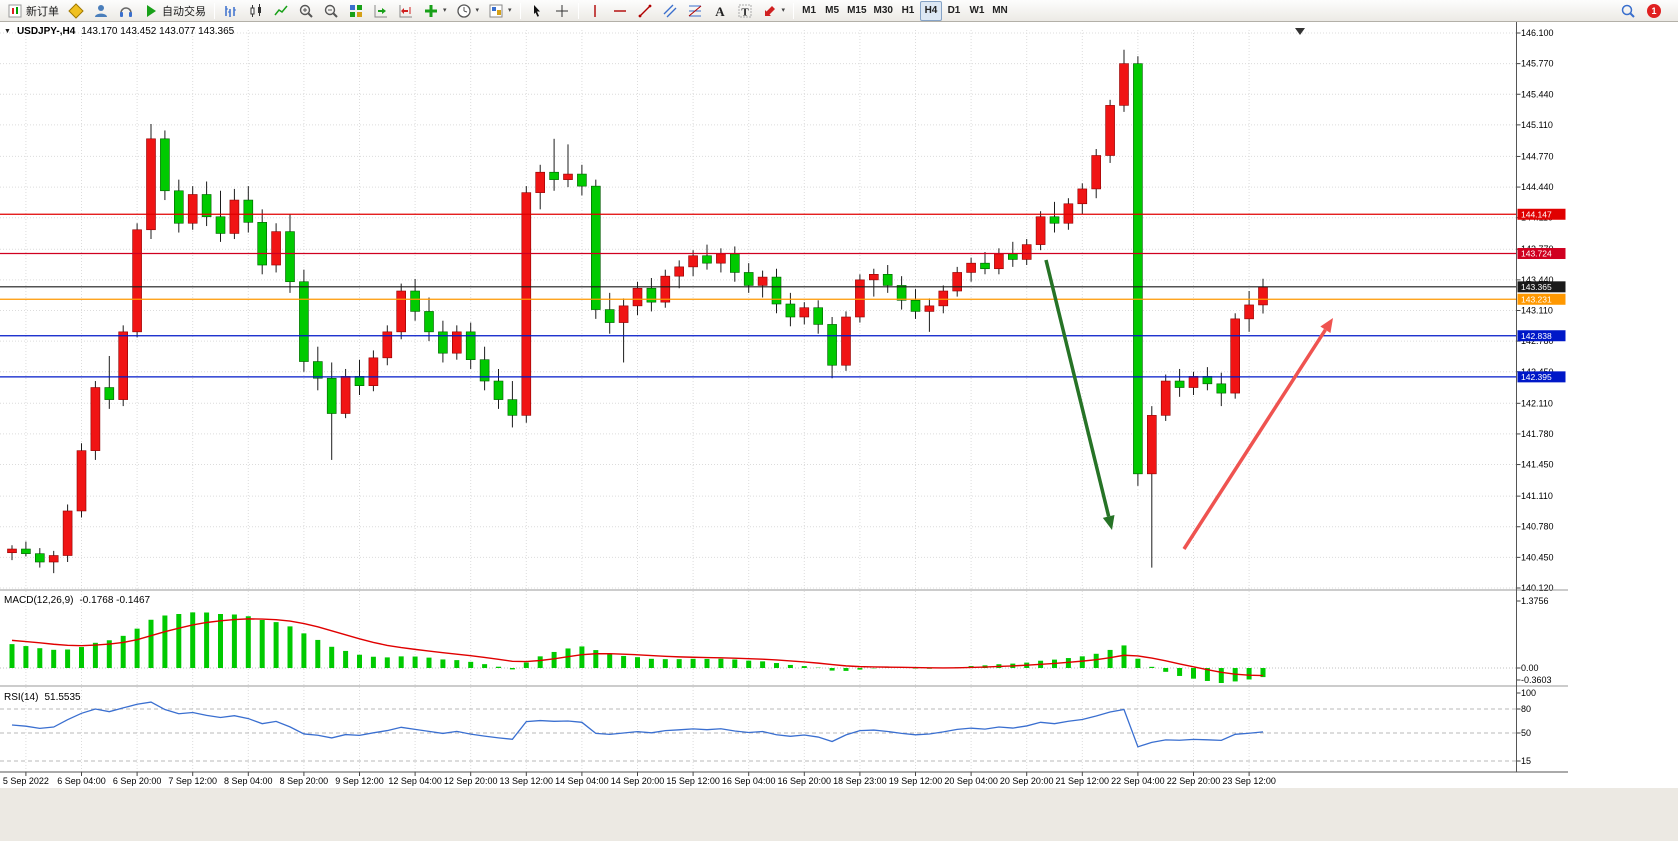 The image size is (1678, 841). Describe the element at coordinates (745, 11) in the screenshot. I see `label-button: T` at that location.